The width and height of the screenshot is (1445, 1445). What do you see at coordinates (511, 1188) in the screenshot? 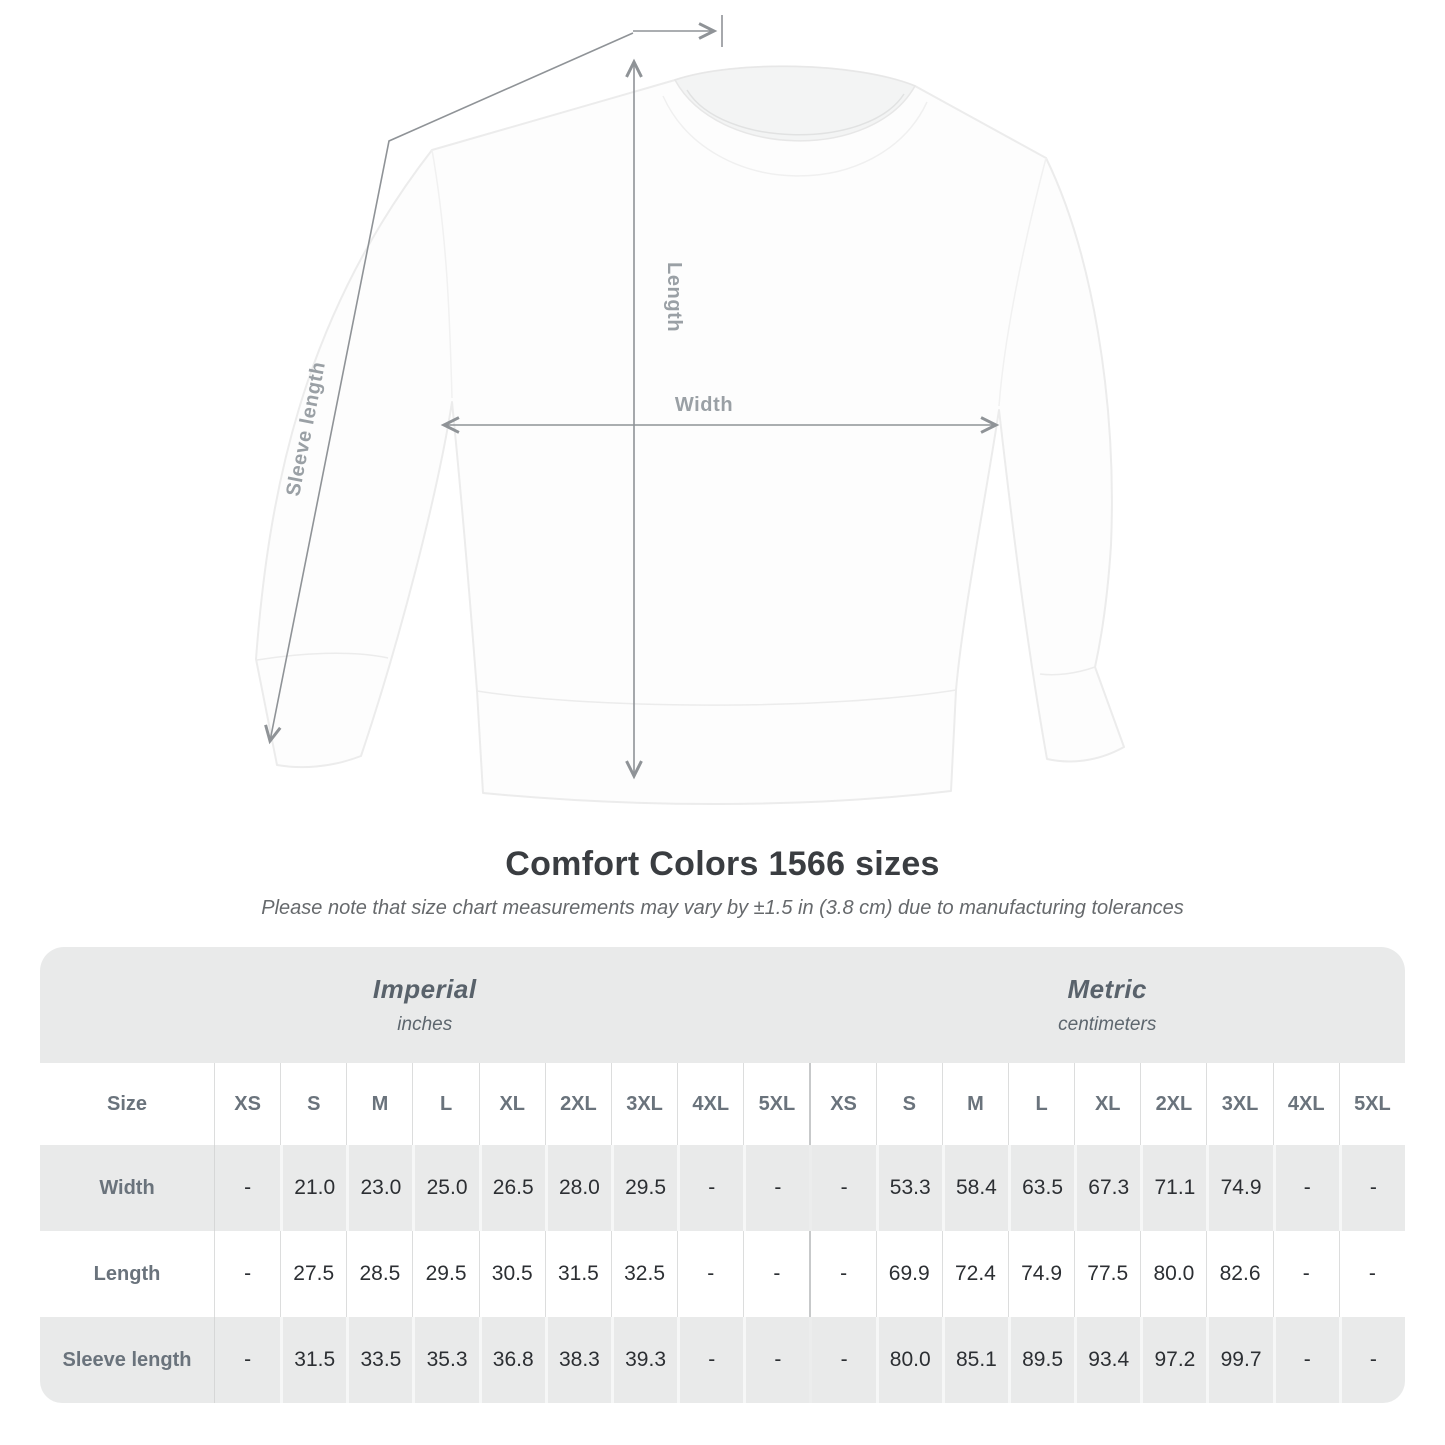
I see `table-cell: 26.5` at bounding box center [511, 1188].